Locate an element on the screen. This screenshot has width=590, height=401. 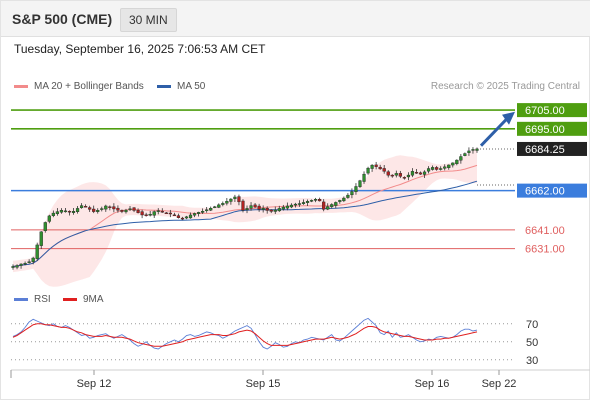
rsi-tick-label: 30 is located at coordinates (532, 361).